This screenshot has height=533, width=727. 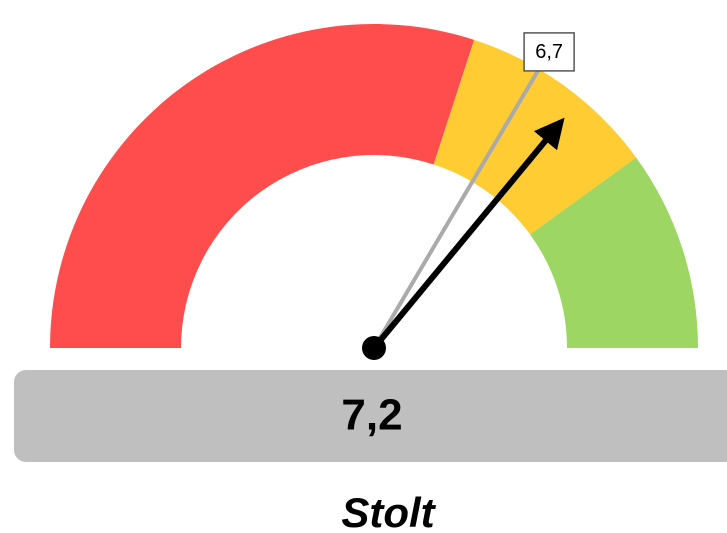 I want to click on target-label: 6,7, so click(x=549, y=52).